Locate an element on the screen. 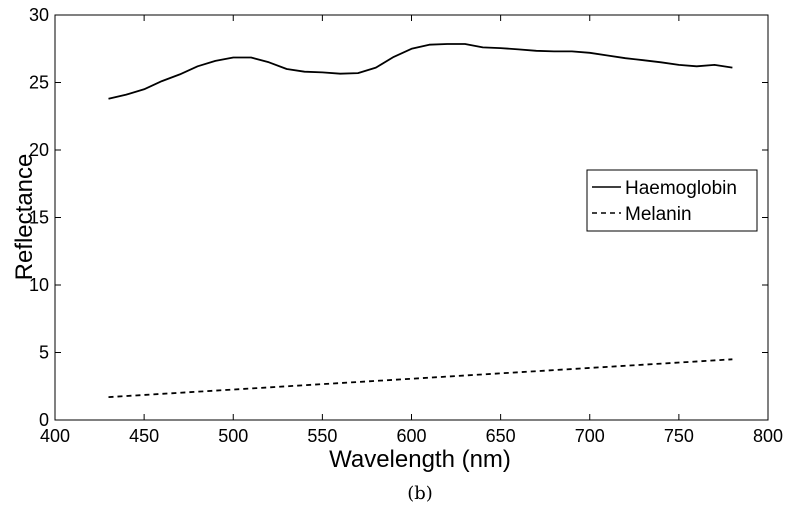  x-tick-label: 600 is located at coordinates (411, 436).